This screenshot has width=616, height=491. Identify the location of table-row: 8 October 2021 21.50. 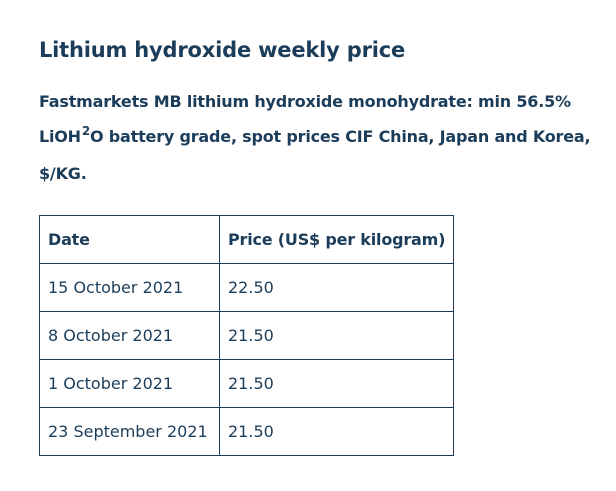
(247, 335).